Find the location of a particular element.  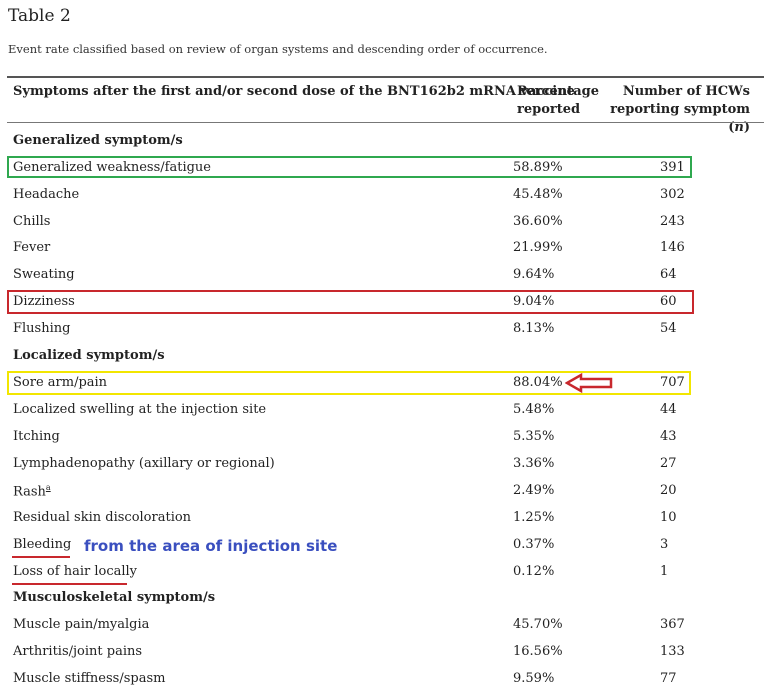

table-row: Muscle stiffness/spasm 9.59% 77 is located at coordinates (345, 678).